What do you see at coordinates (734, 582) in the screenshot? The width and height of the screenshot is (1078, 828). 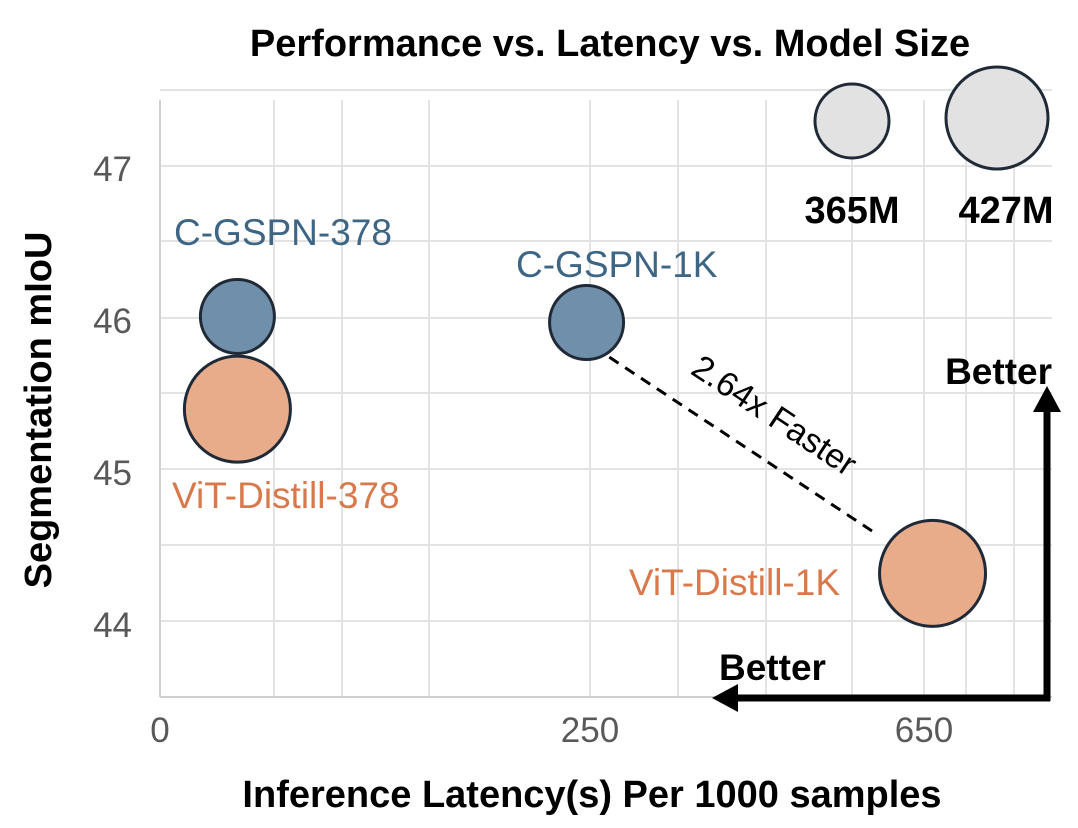 I see `point-label-vit-distill-1k: ViT-Distill-1K` at bounding box center [734, 582].